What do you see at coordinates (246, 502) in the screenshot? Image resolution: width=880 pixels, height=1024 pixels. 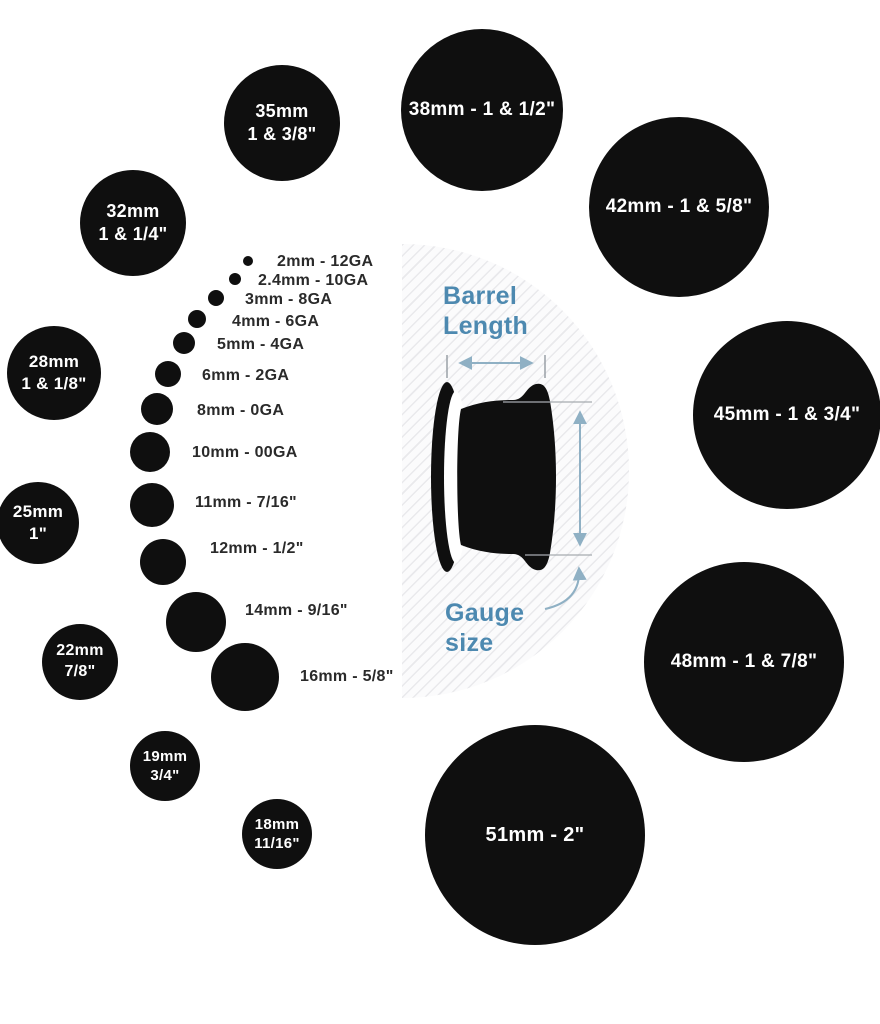 I see `gauge-dot-label-11mm: 11mm - 7/16"` at bounding box center [246, 502].